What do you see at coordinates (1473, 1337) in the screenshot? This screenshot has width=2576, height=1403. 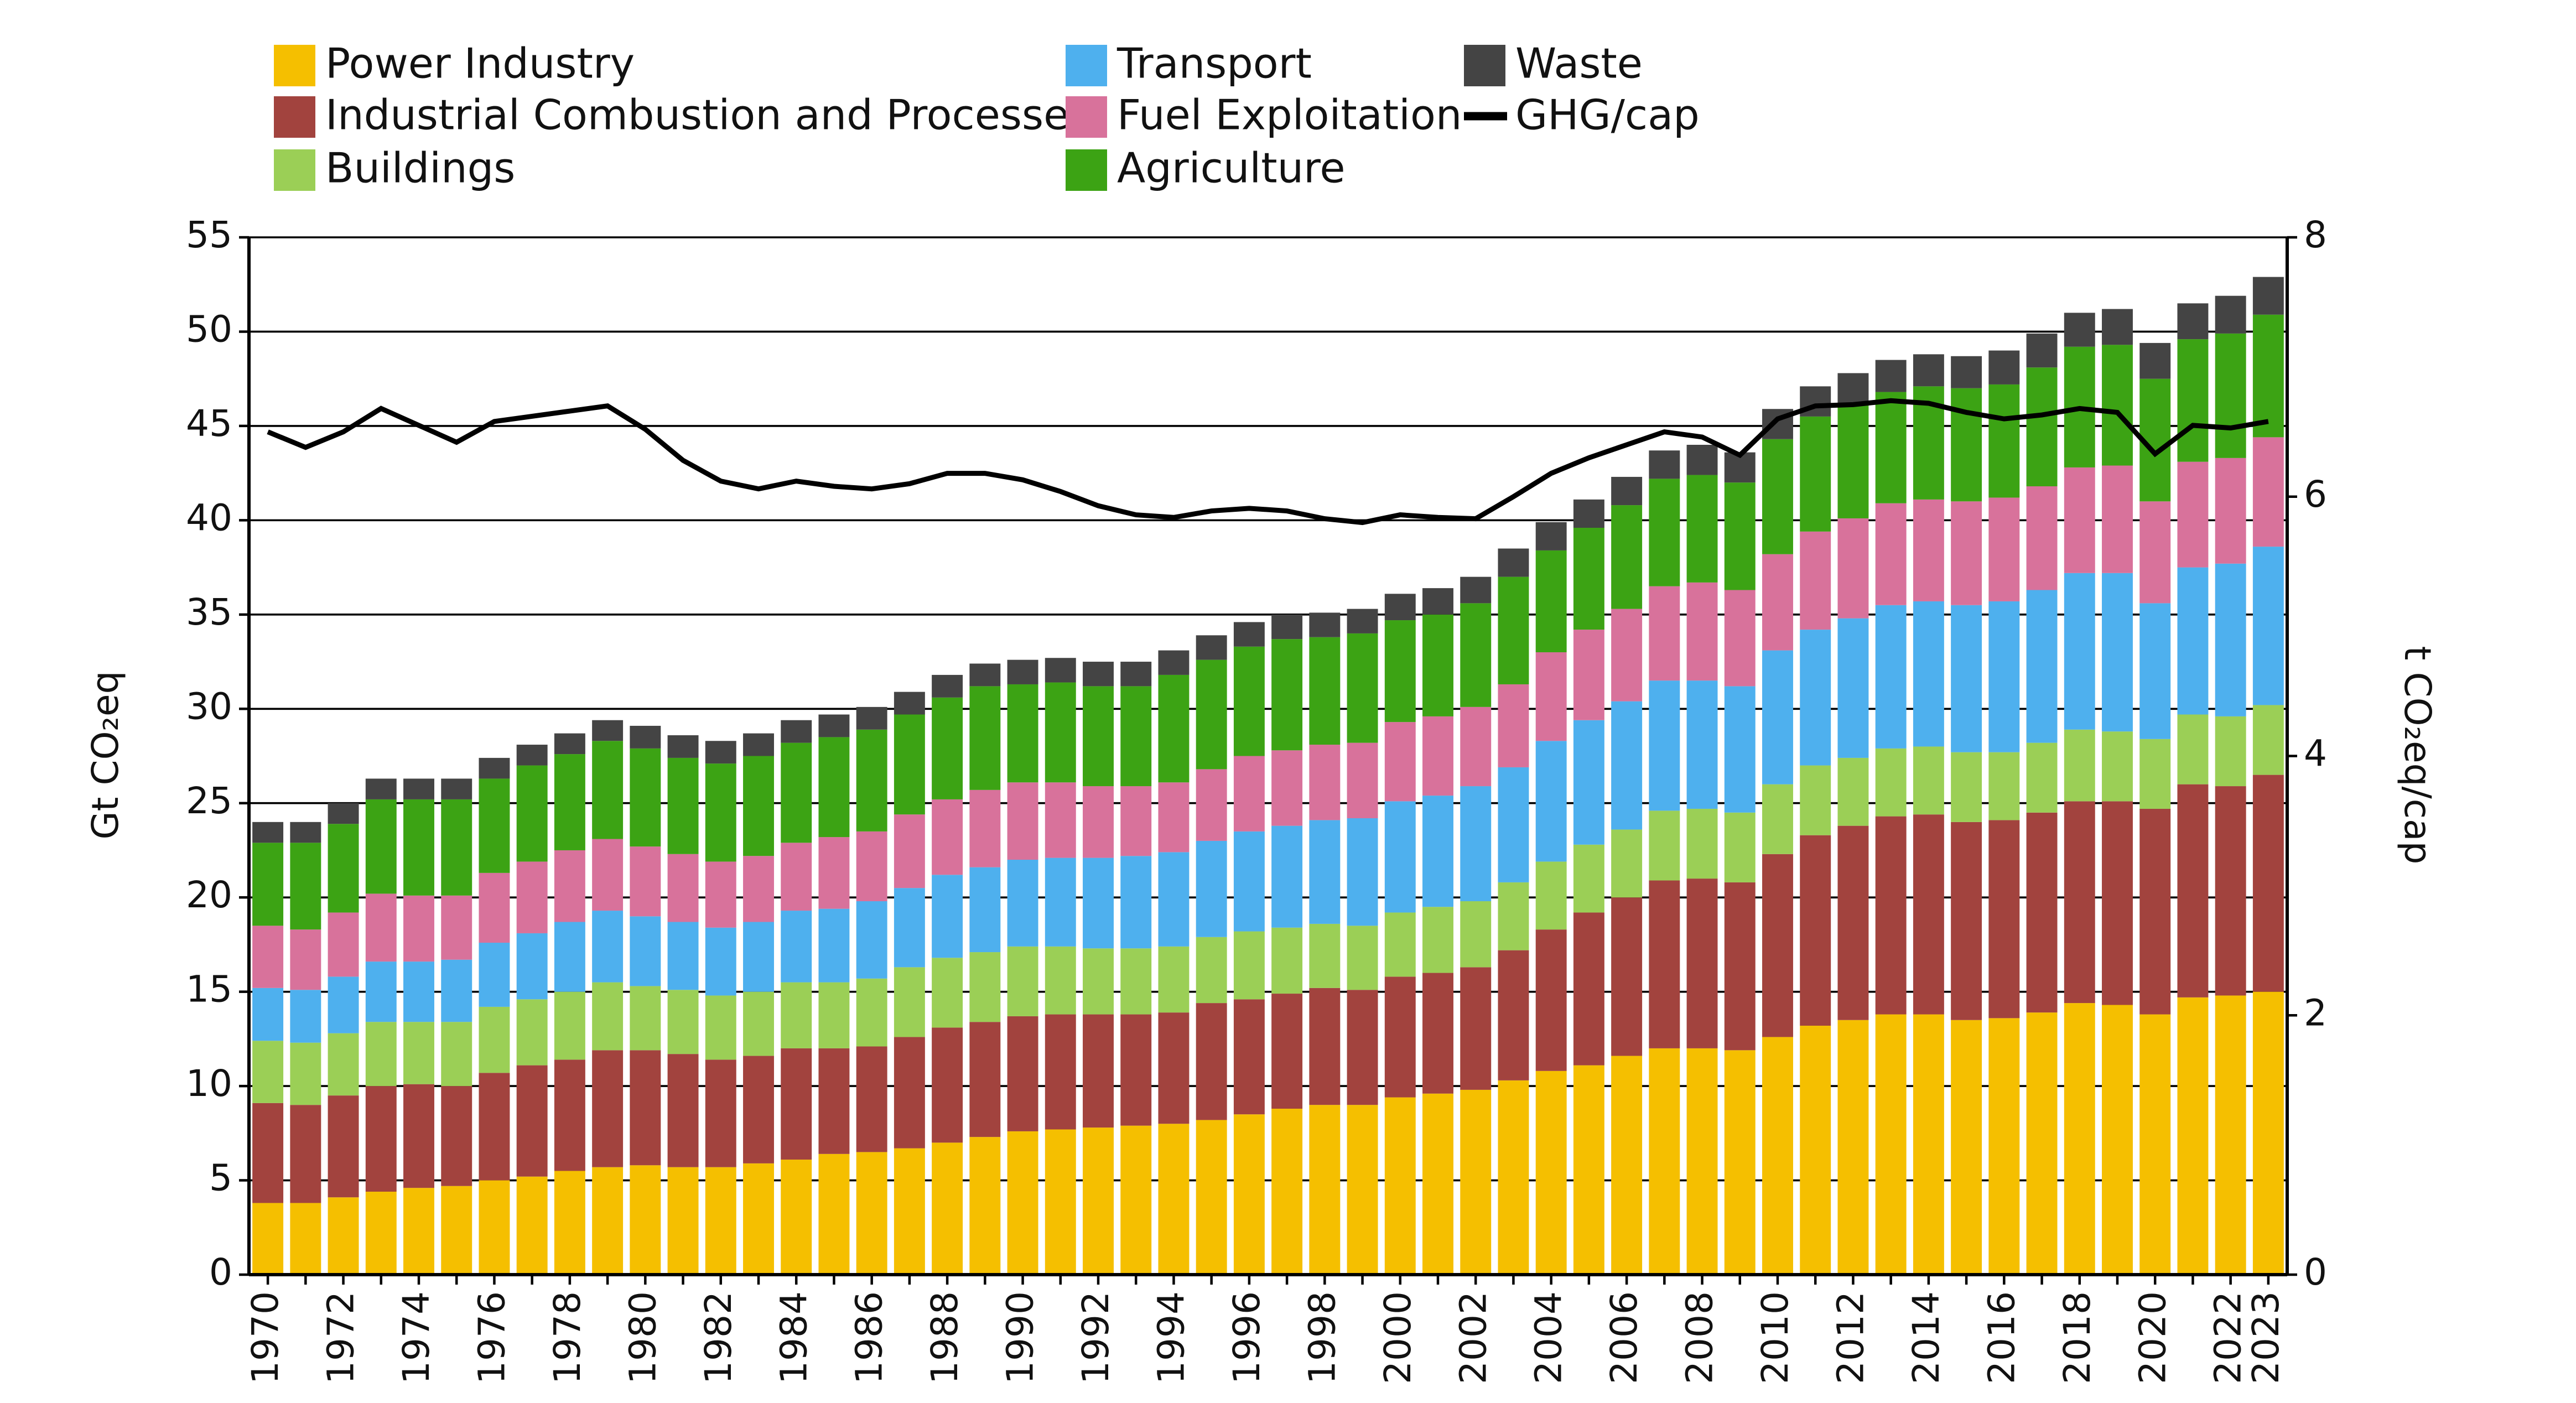 I see `x-tick-label: 2002` at bounding box center [1473, 1337].